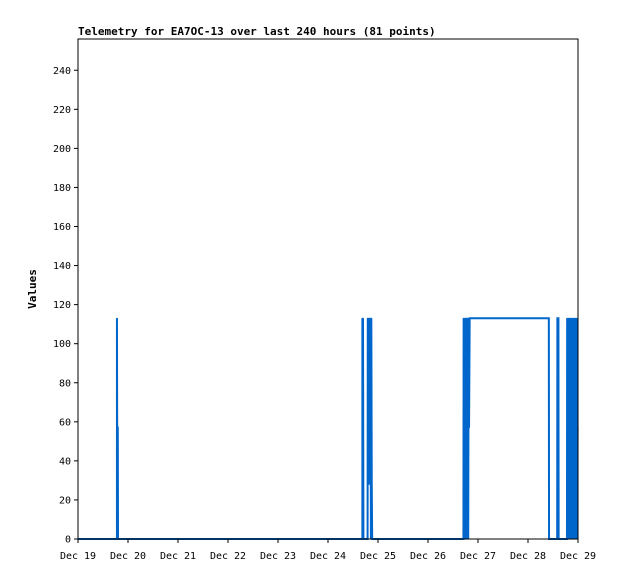 The height and width of the screenshot is (579, 618). What do you see at coordinates (65, 461) in the screenshot?
I see `y-tick-label: 40` at bounding box center [65, 461].